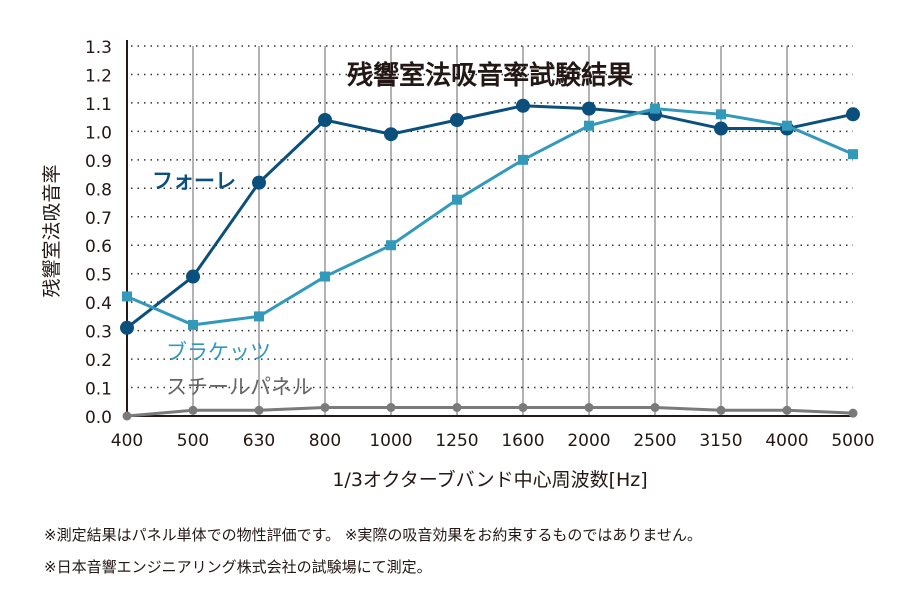  What do you see at coordinates (127, 441) in the screenshot?
I see `x-tick-label: 400` at bounding box center [127, 441].